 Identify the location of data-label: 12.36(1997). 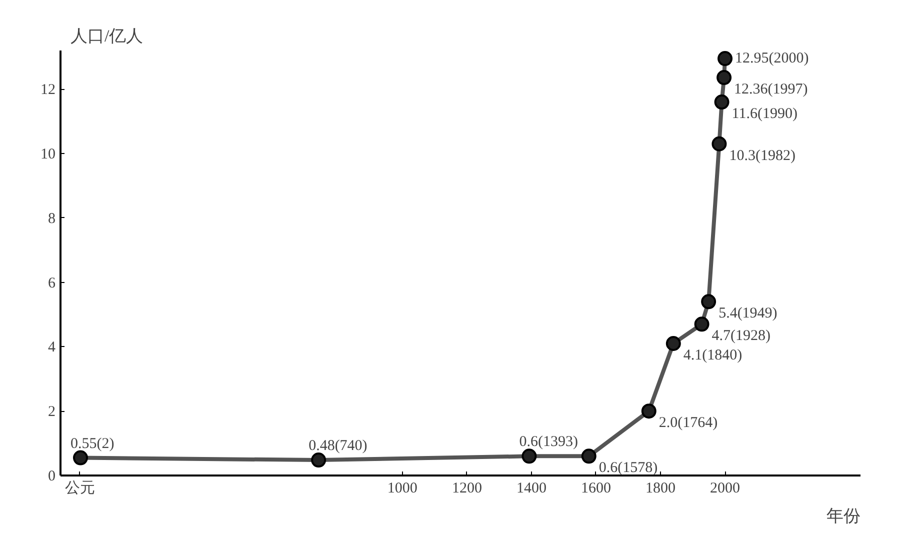
(771, 90).